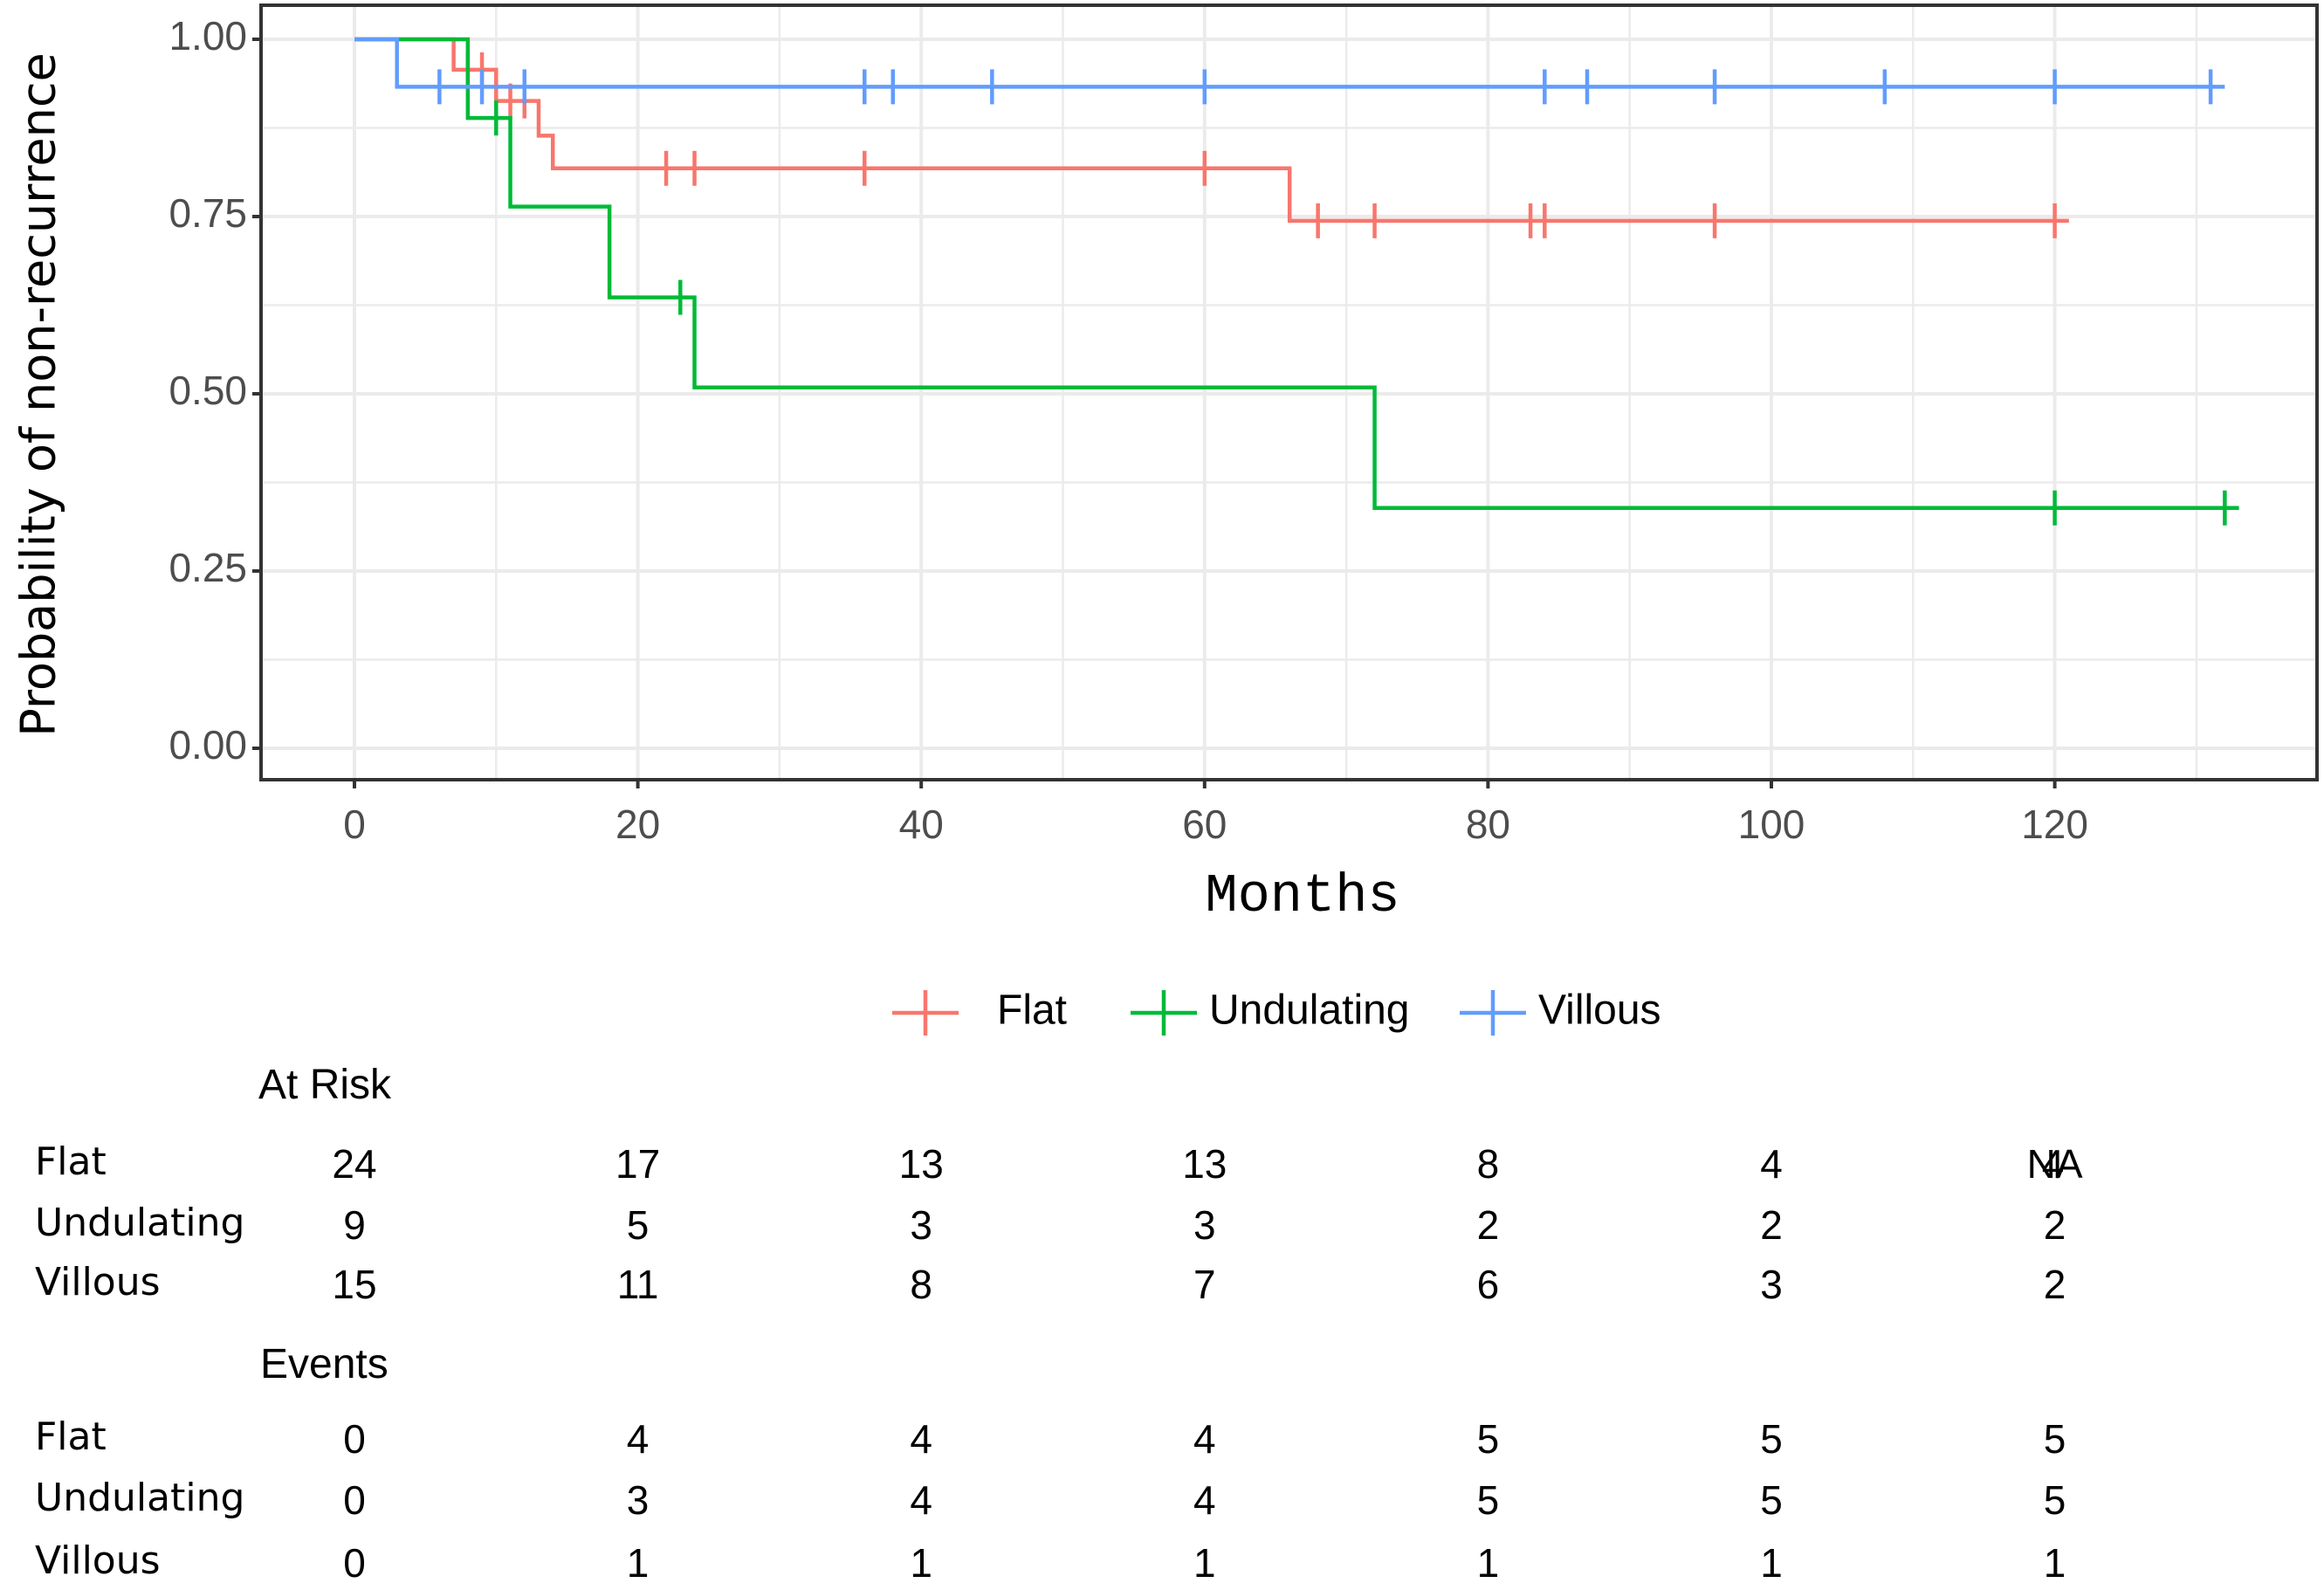  Describe the element at coordinates (1772, 824) in the screenshot. I see `x-tick-label: 100` at that location.